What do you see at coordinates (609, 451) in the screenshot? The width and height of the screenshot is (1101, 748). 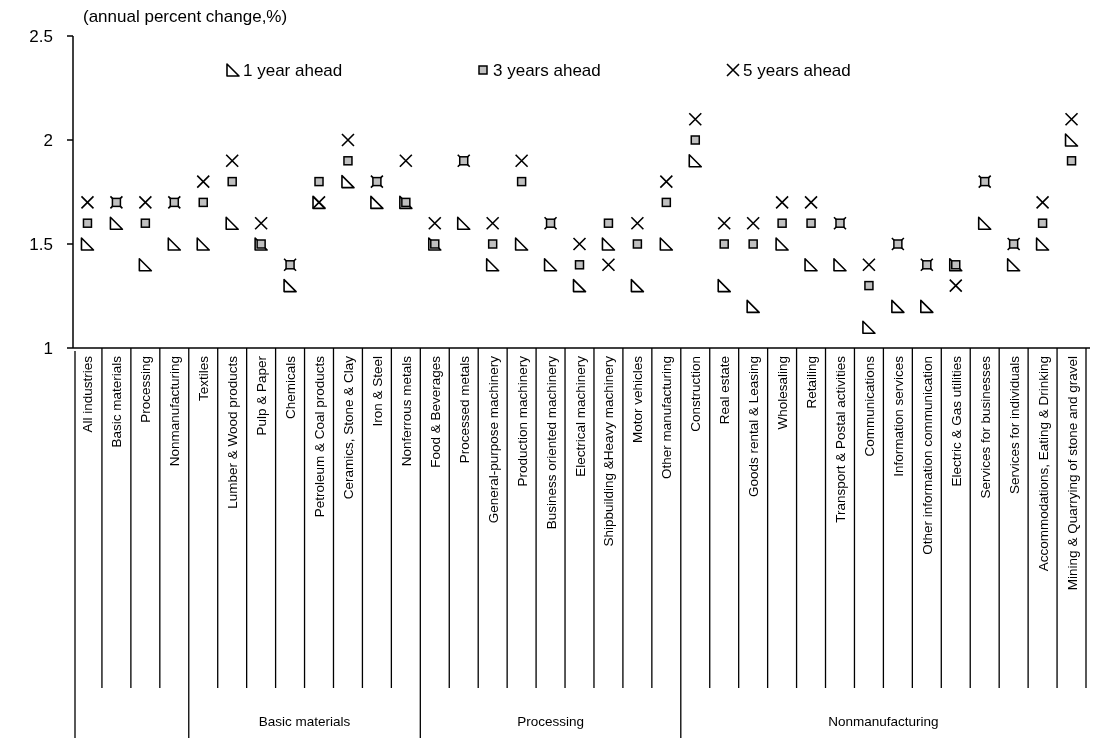 I see `x-tick-label: Shipbuilding &Heavy machinery` at bounding box center [609, 451].